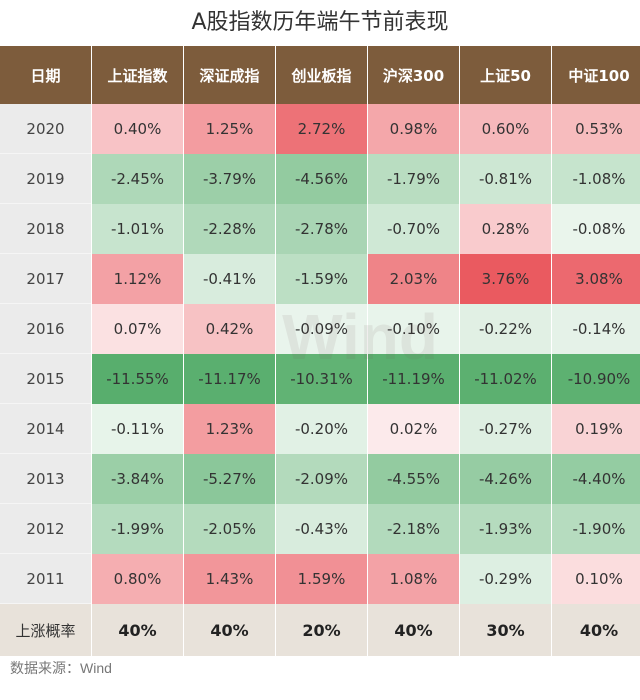 This screenshot has height=700, width=640. What do you see at coordinates (413, 579) in the screenshot?
I see `value-cell: 1.08%` at bounding box center [413, 579].